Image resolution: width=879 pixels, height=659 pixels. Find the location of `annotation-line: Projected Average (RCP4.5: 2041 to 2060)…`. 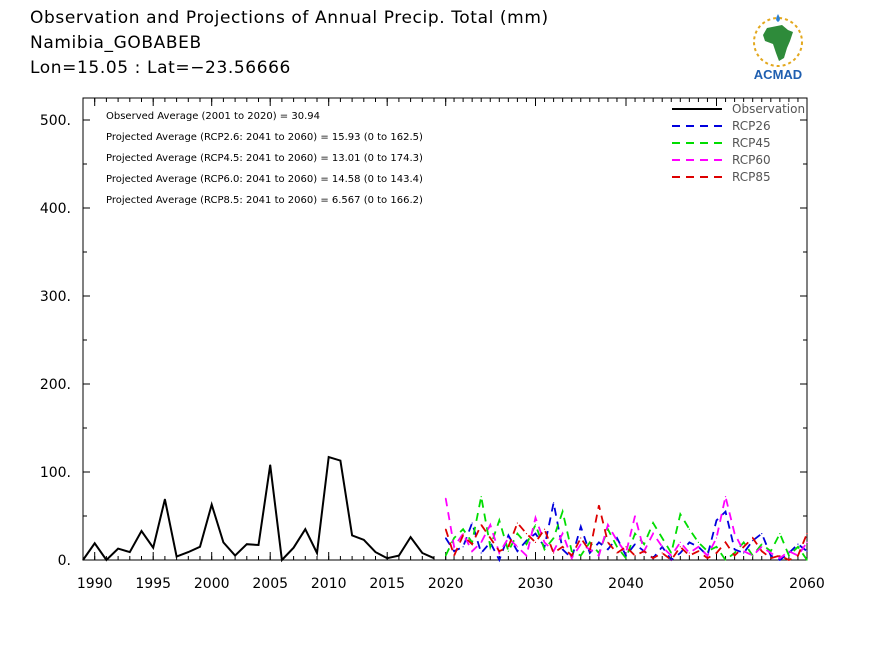

annotation-line: Projected Average (RCP4.5: 2041 to 2060)… is located at coordinates (264, 158).